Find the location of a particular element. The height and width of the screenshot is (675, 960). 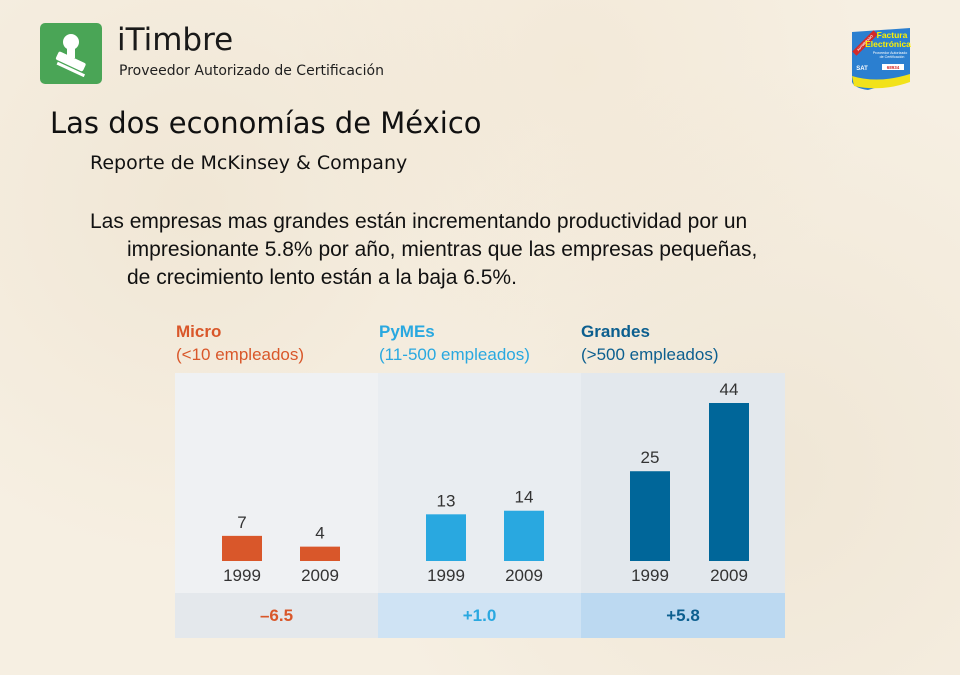

slide-subtitle: Reporte de McKinsey & Company is located at coordinates (249, 163).